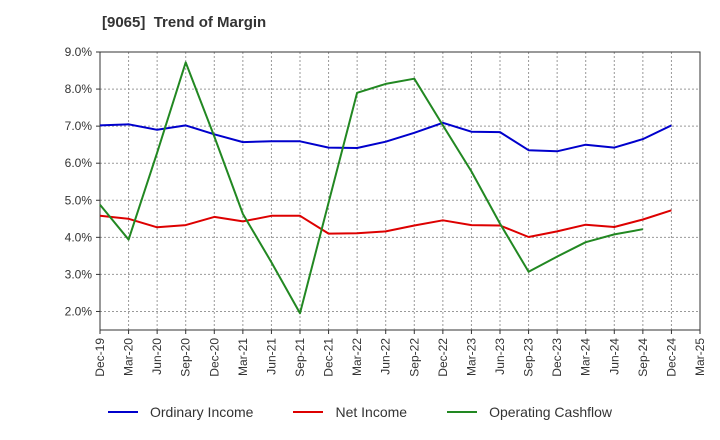 The height and width of the screenshot is (440, 720). What do you see at coordinates (385, 223) in the screenshot?
I see `series-line-net-income` at bounding box center [385, 223].